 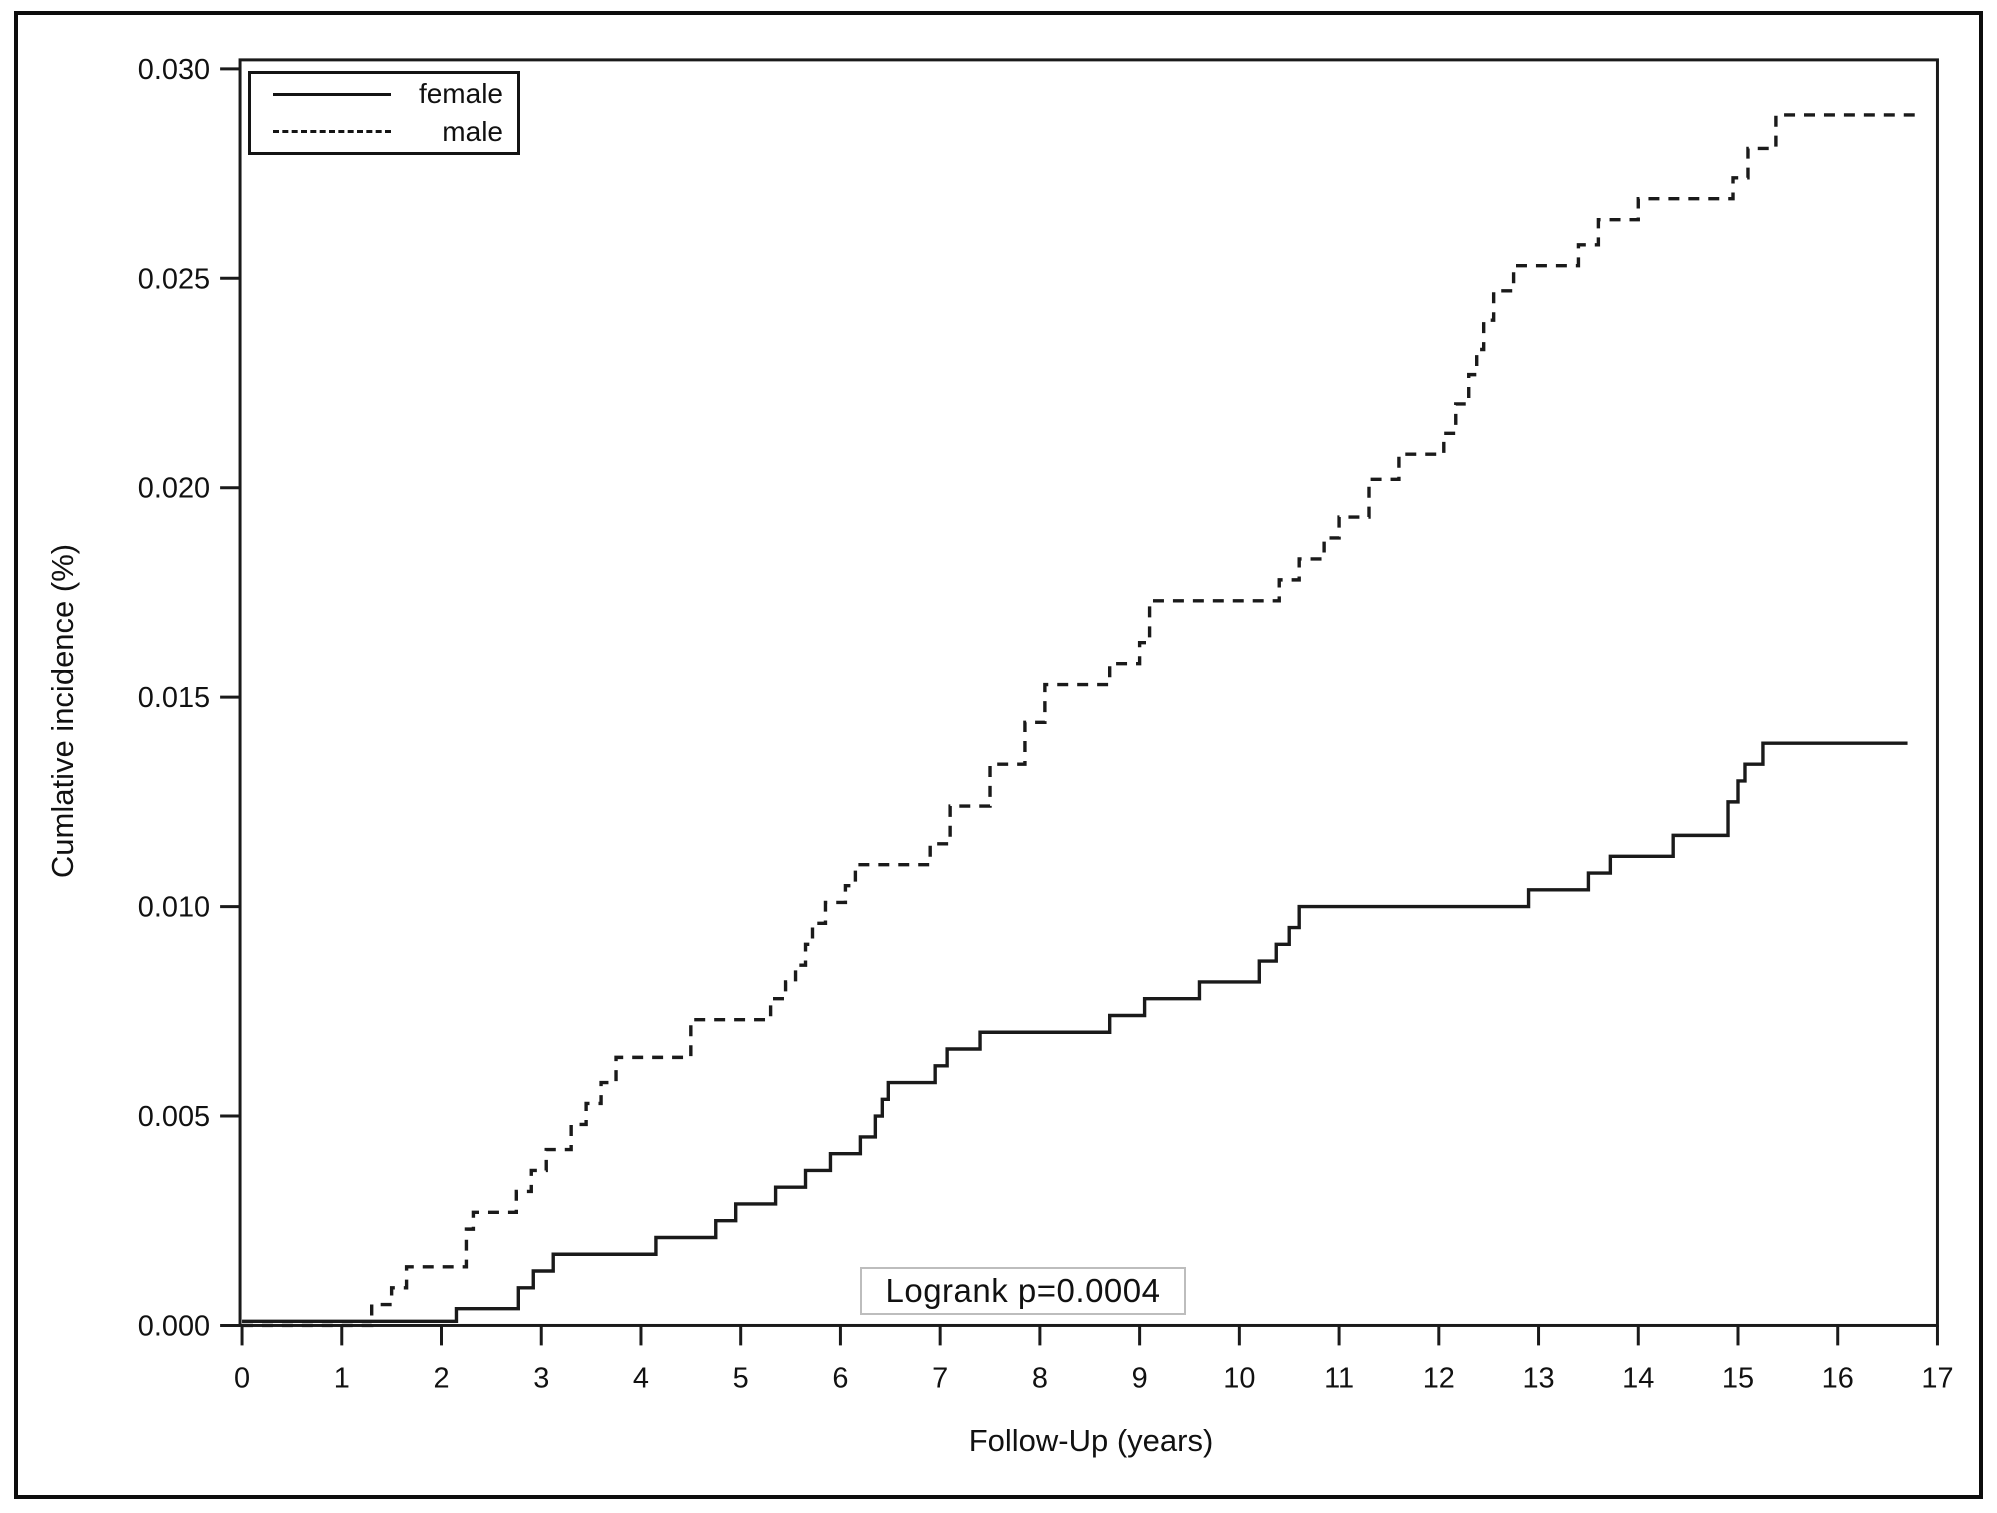 What do you see at coordinates (741, 1378) in the screenshot?
I see `x-tick-label: 5` at bounding box center [741, 1378].